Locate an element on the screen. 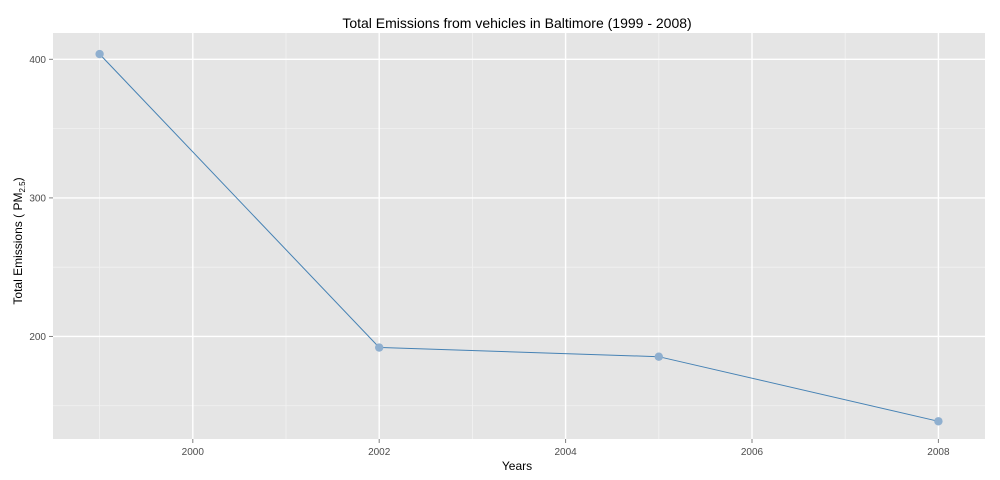  y-tick-label: 400 is located at coordinates (37, 60).